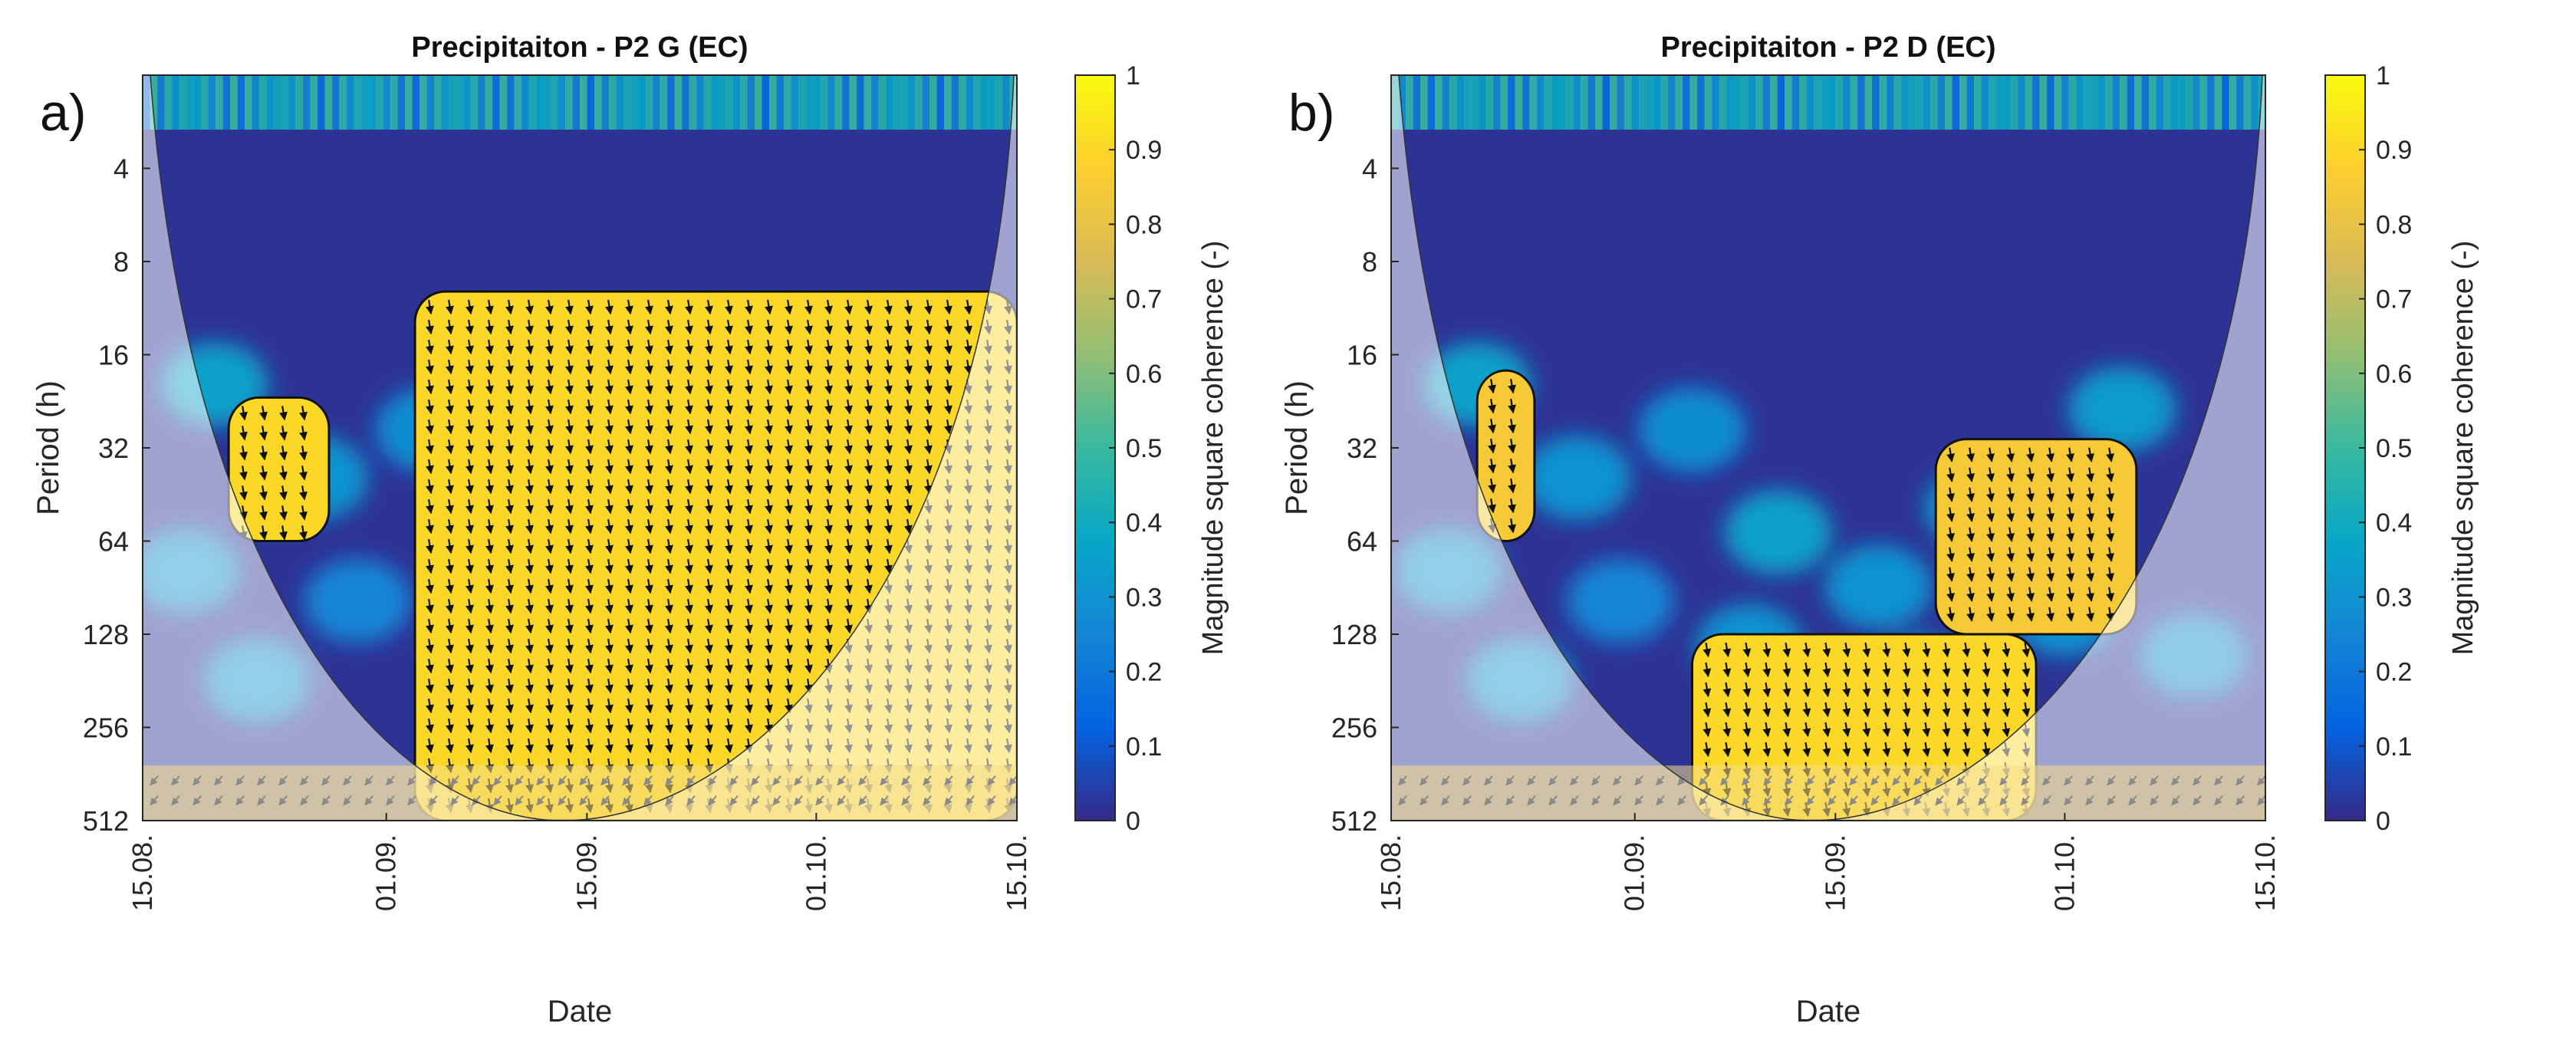  I want to click on chart-title: Precipitaiton - P2 D (EC), so click(1827, 47).